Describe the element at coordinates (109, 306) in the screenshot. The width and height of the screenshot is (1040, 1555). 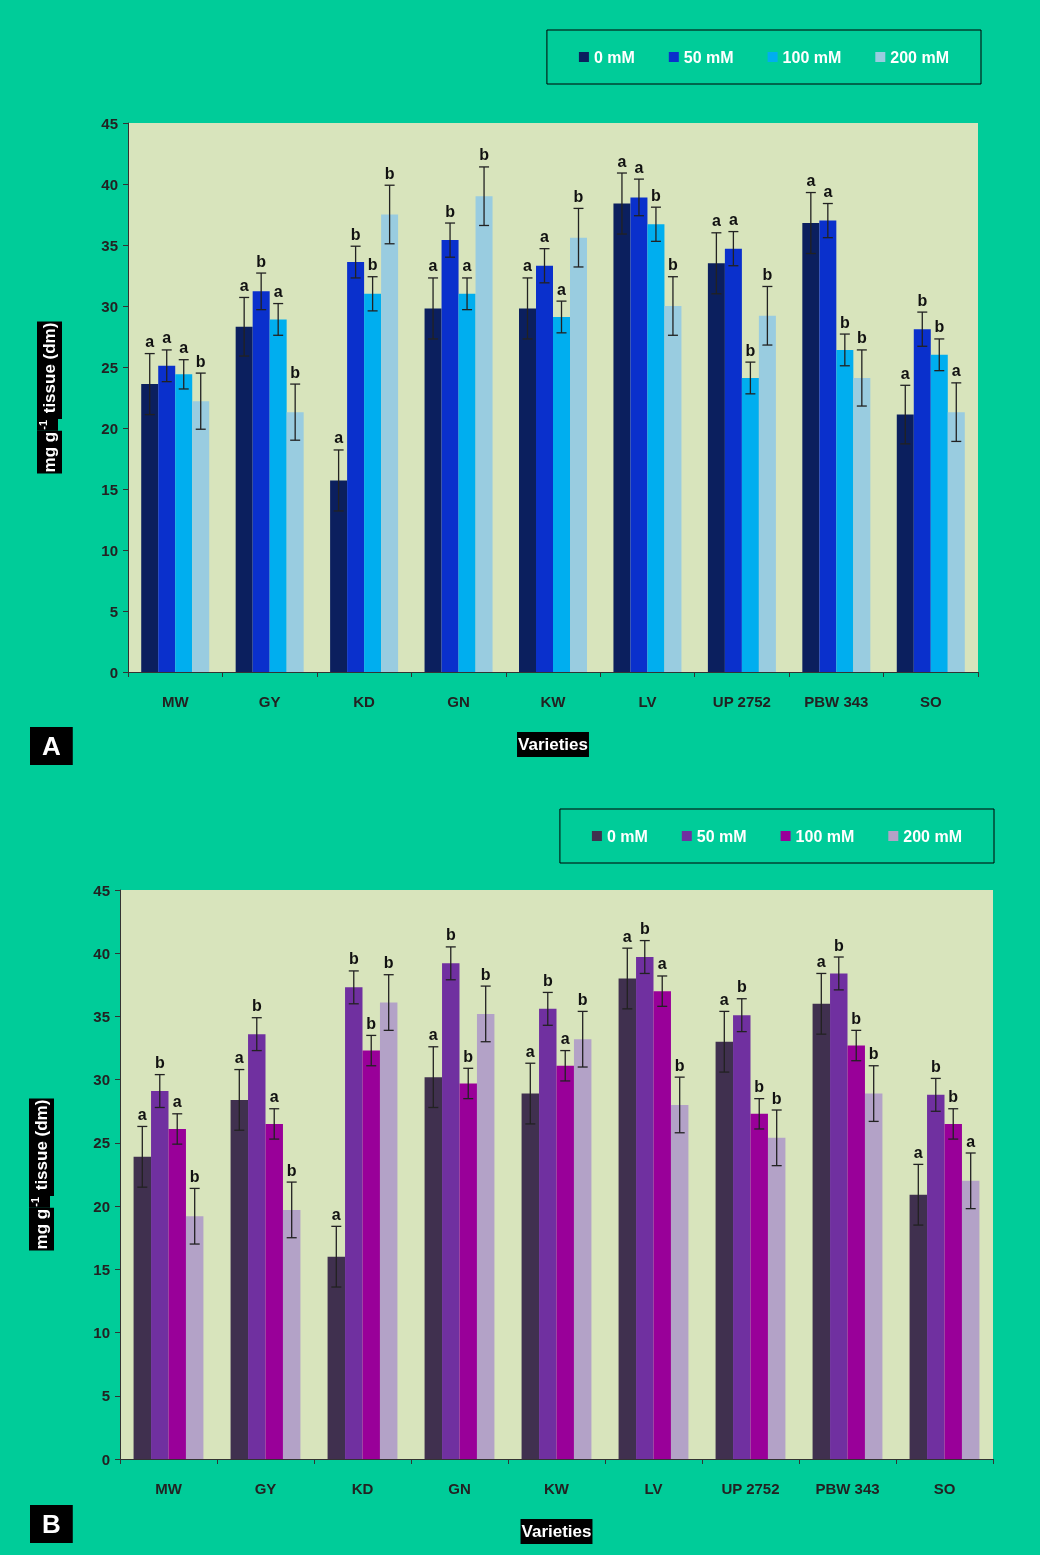
I see `y-tick-label: 30` at that location.